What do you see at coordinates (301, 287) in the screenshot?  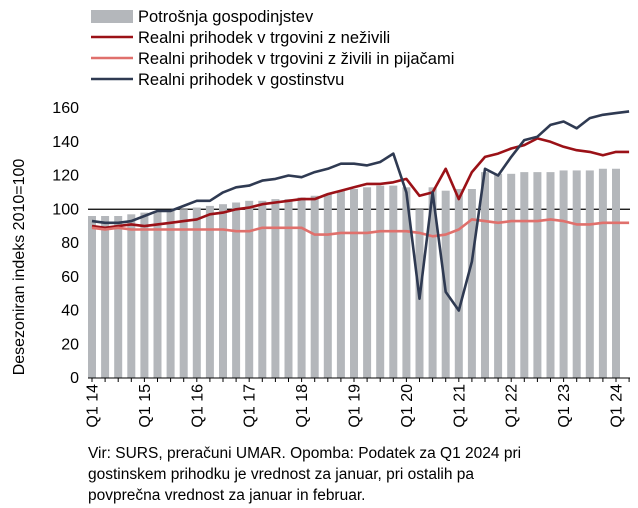 I see `bar-q16` at bounding box center [301, 287].